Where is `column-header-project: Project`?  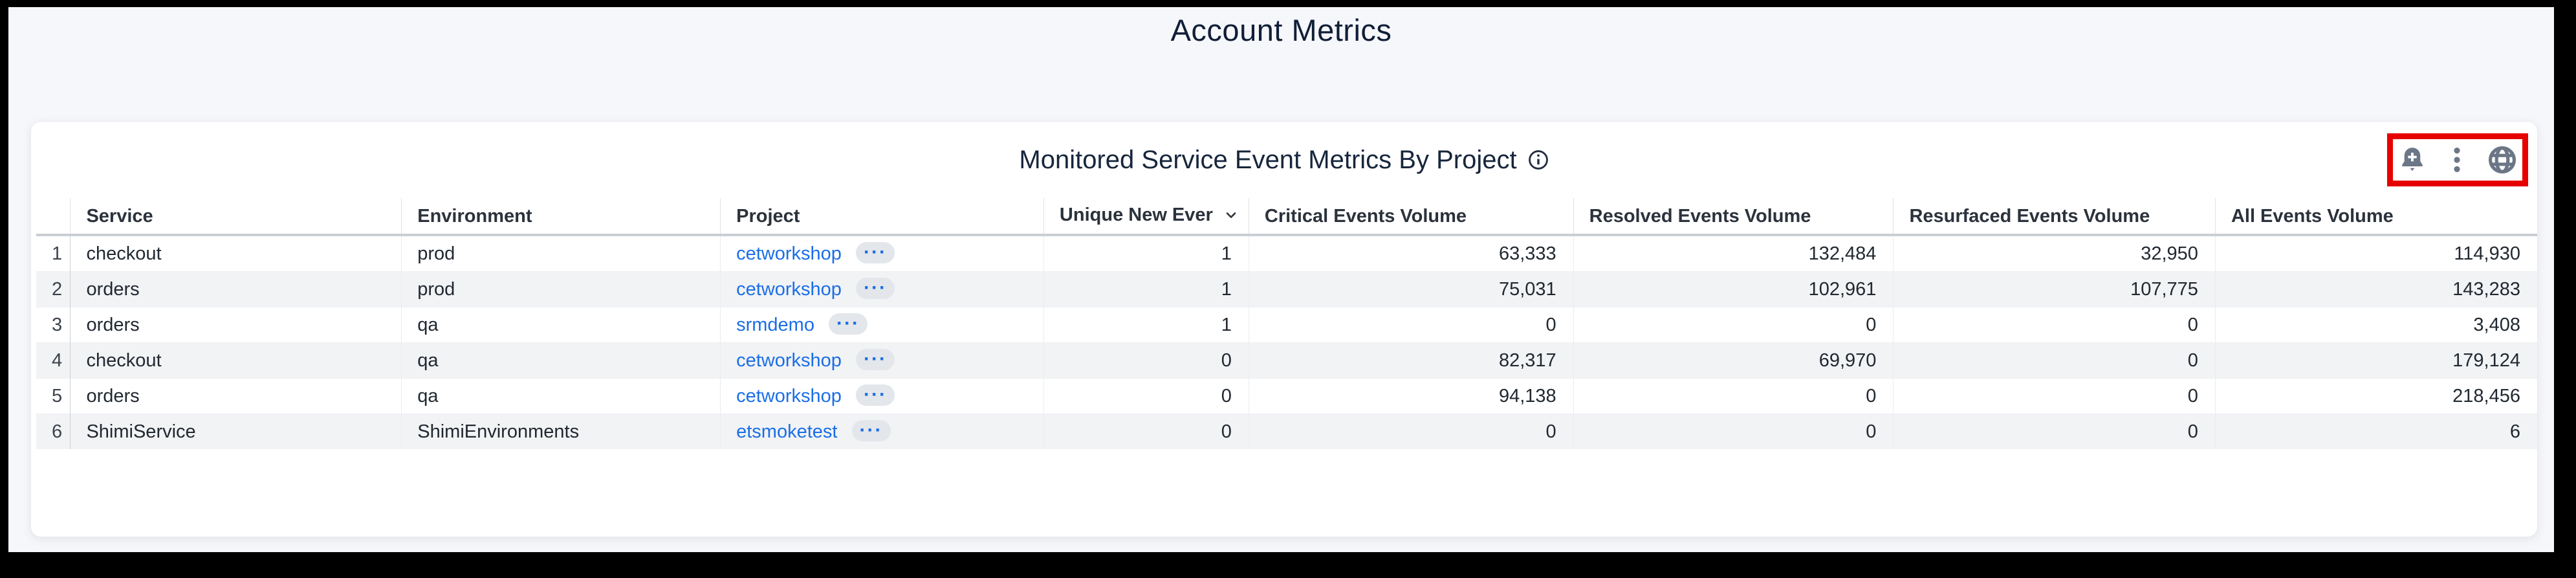 column-header-project: Project is located at coordinates (882, 217).